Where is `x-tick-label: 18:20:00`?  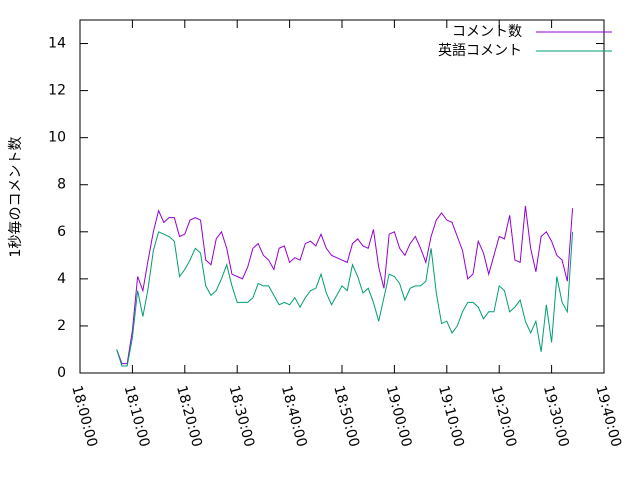 x-tick-label: 18:20:00 is located at coordinates (189, 416).